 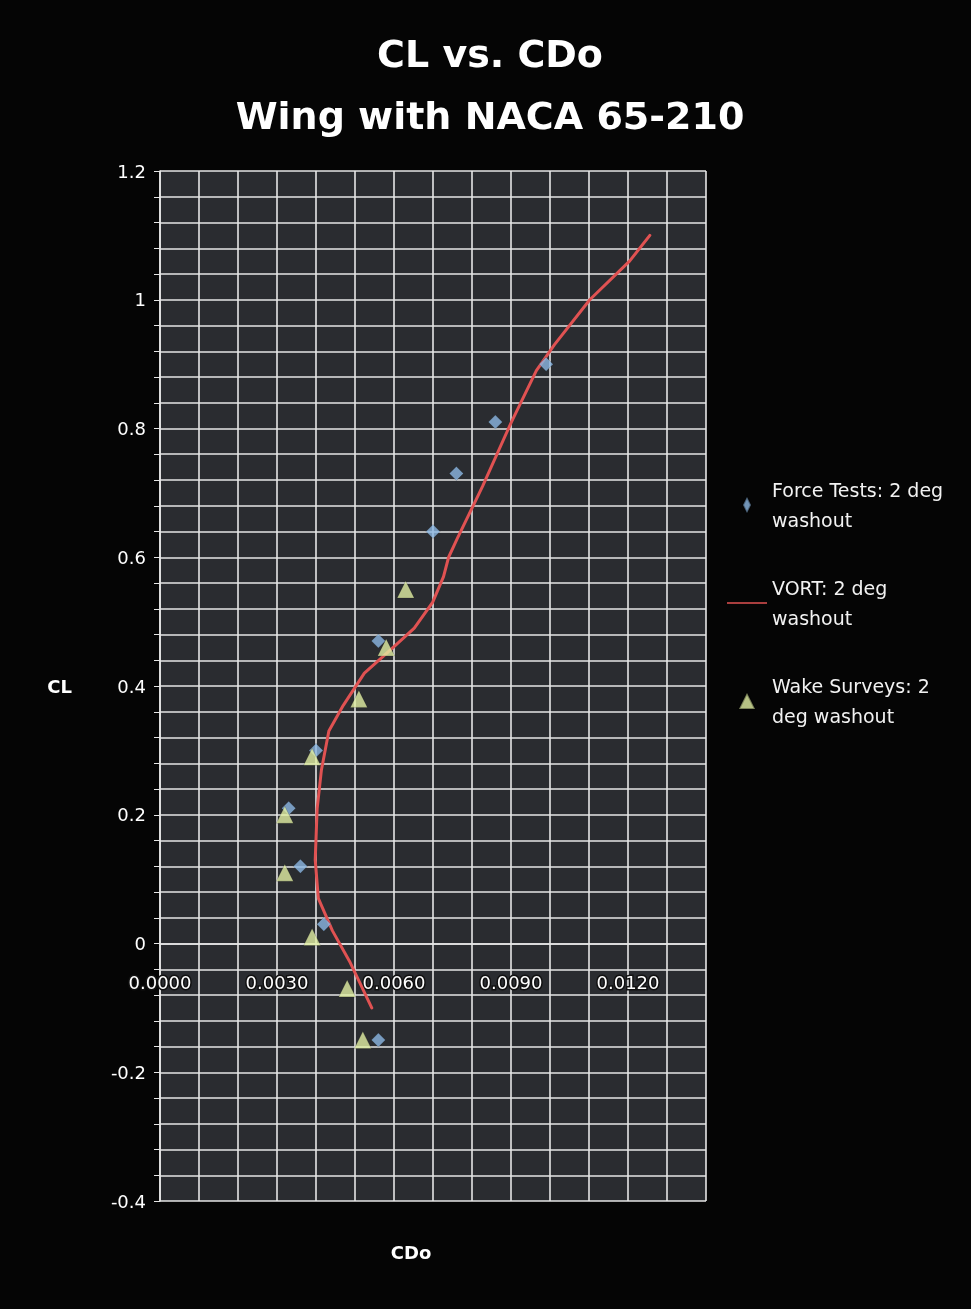 What do you see at coordinates (131, 815) in the screenshot?
I see `y-tick-label: 0.2` at bounding box center [131, 815].